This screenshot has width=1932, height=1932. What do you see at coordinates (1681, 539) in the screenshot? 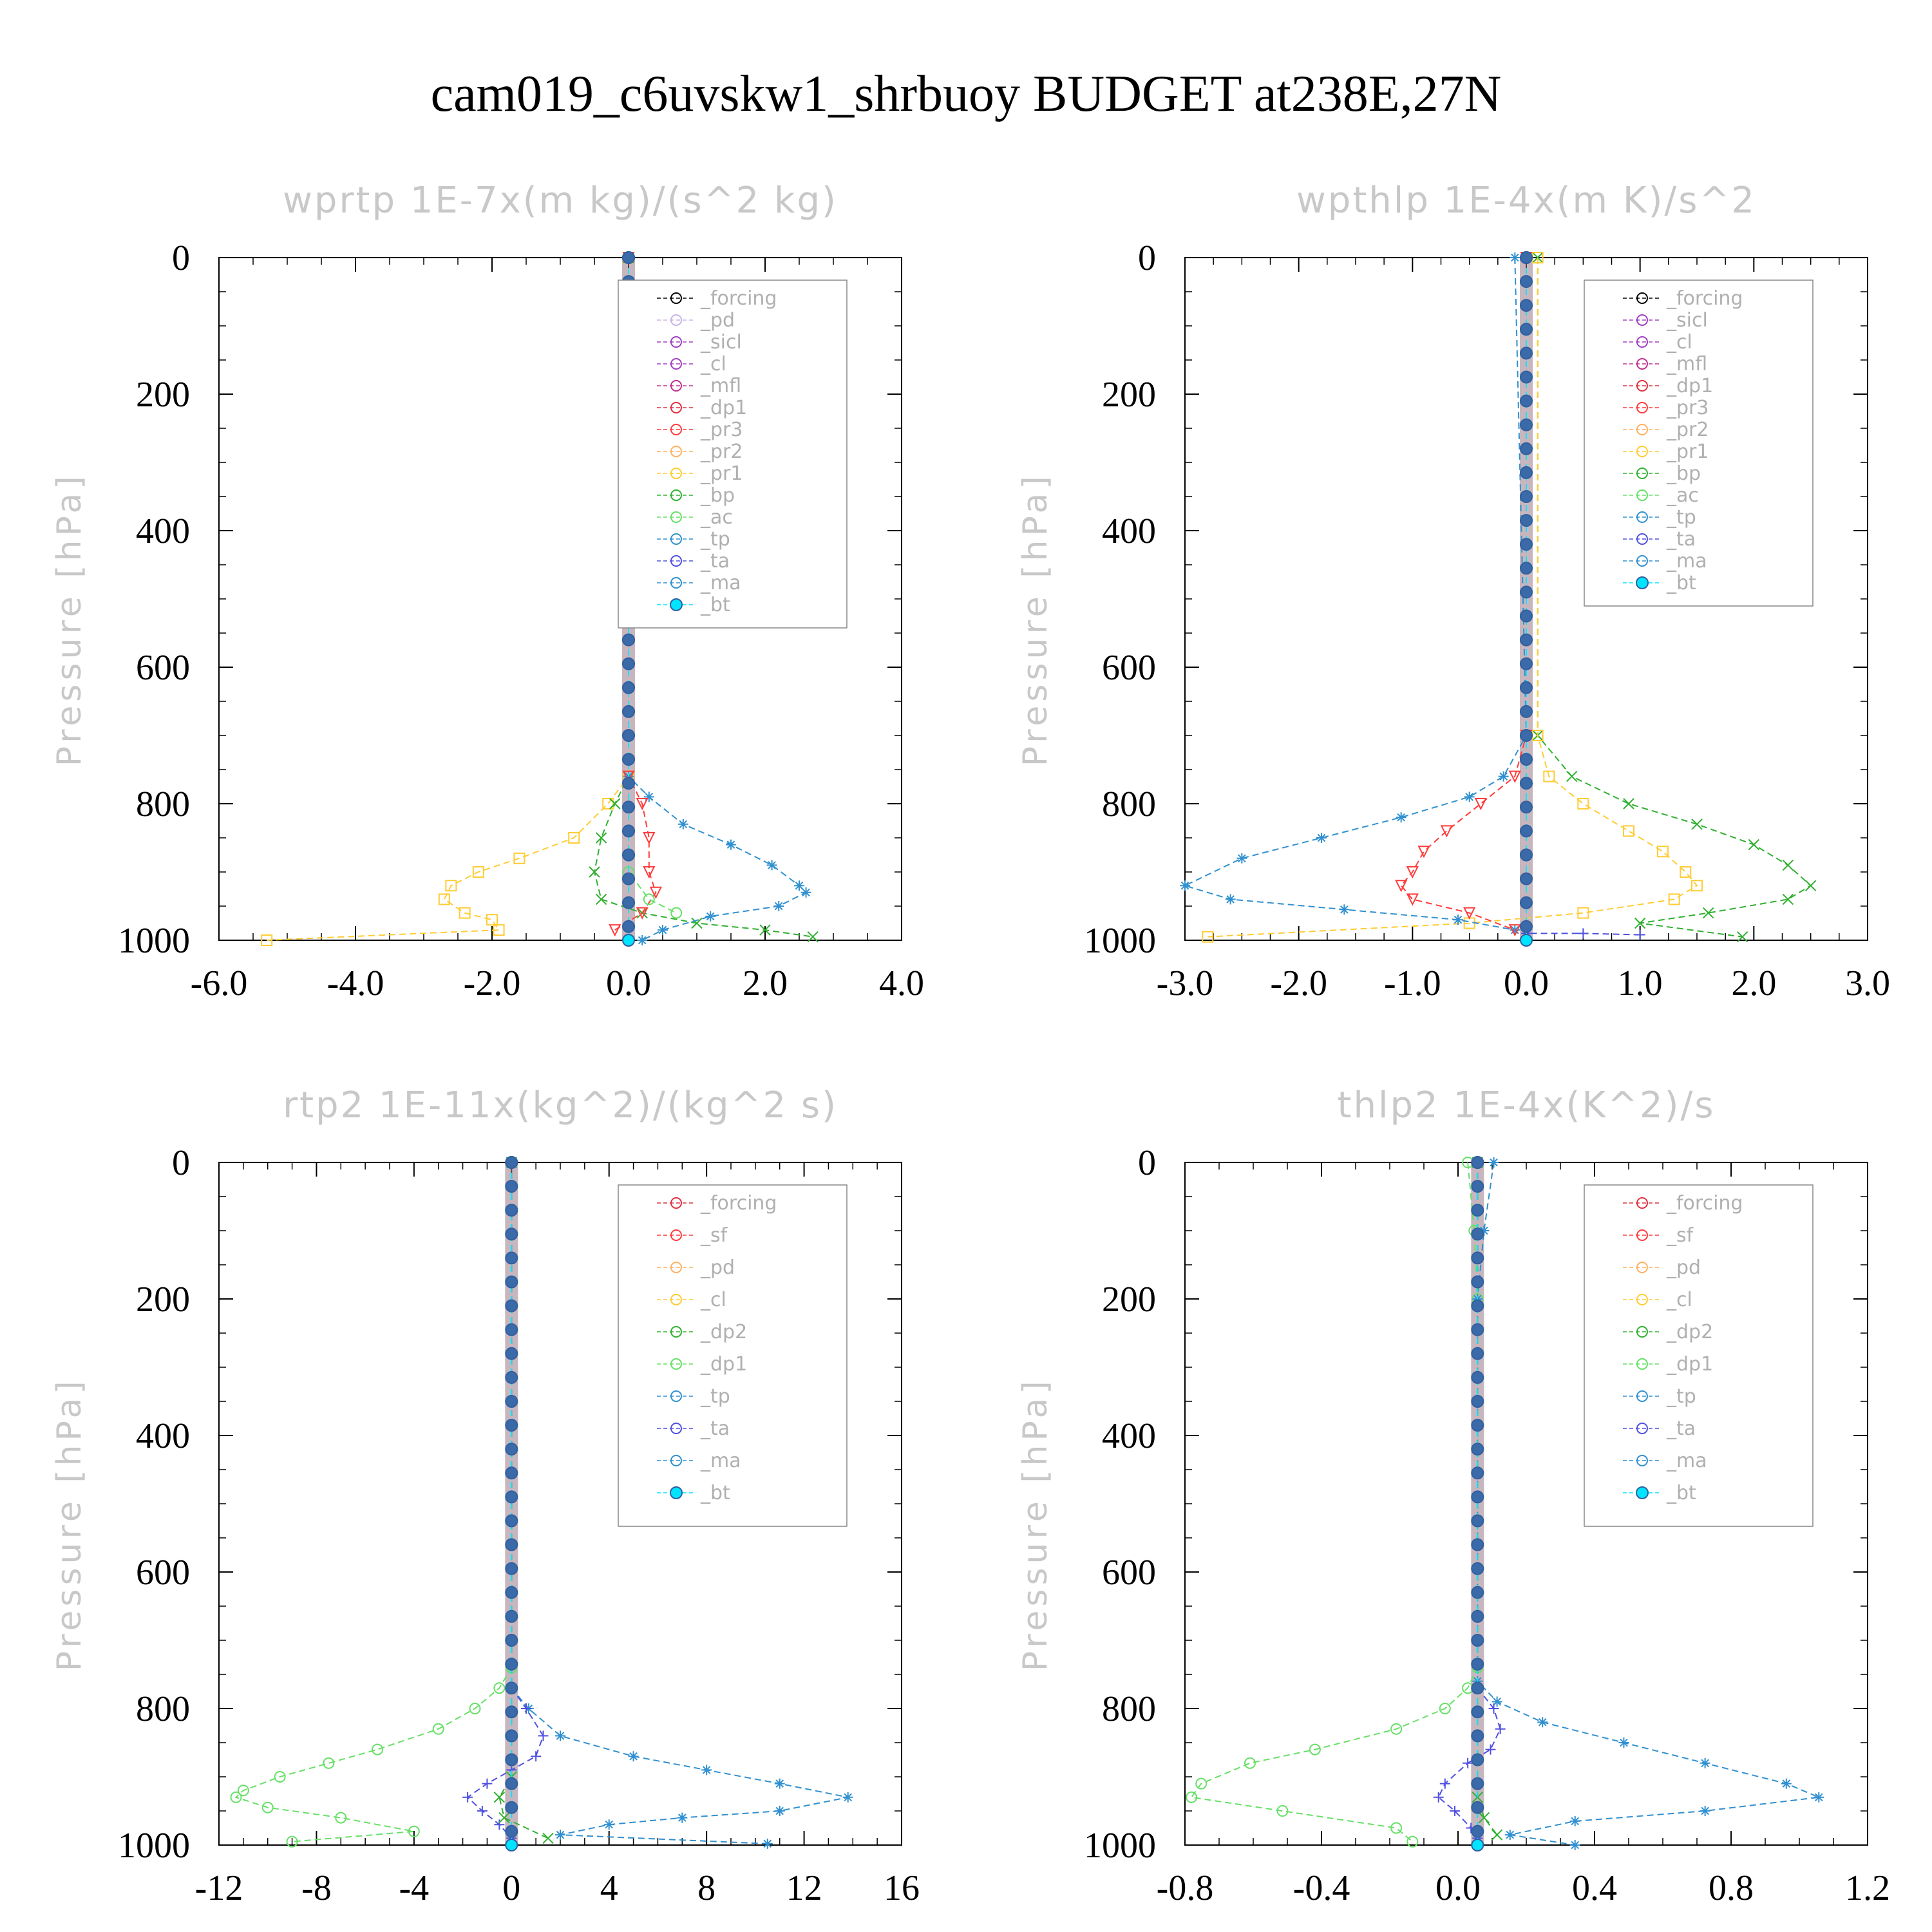
I see `legend-entry: _ta` at bounding box center [1681, 539].